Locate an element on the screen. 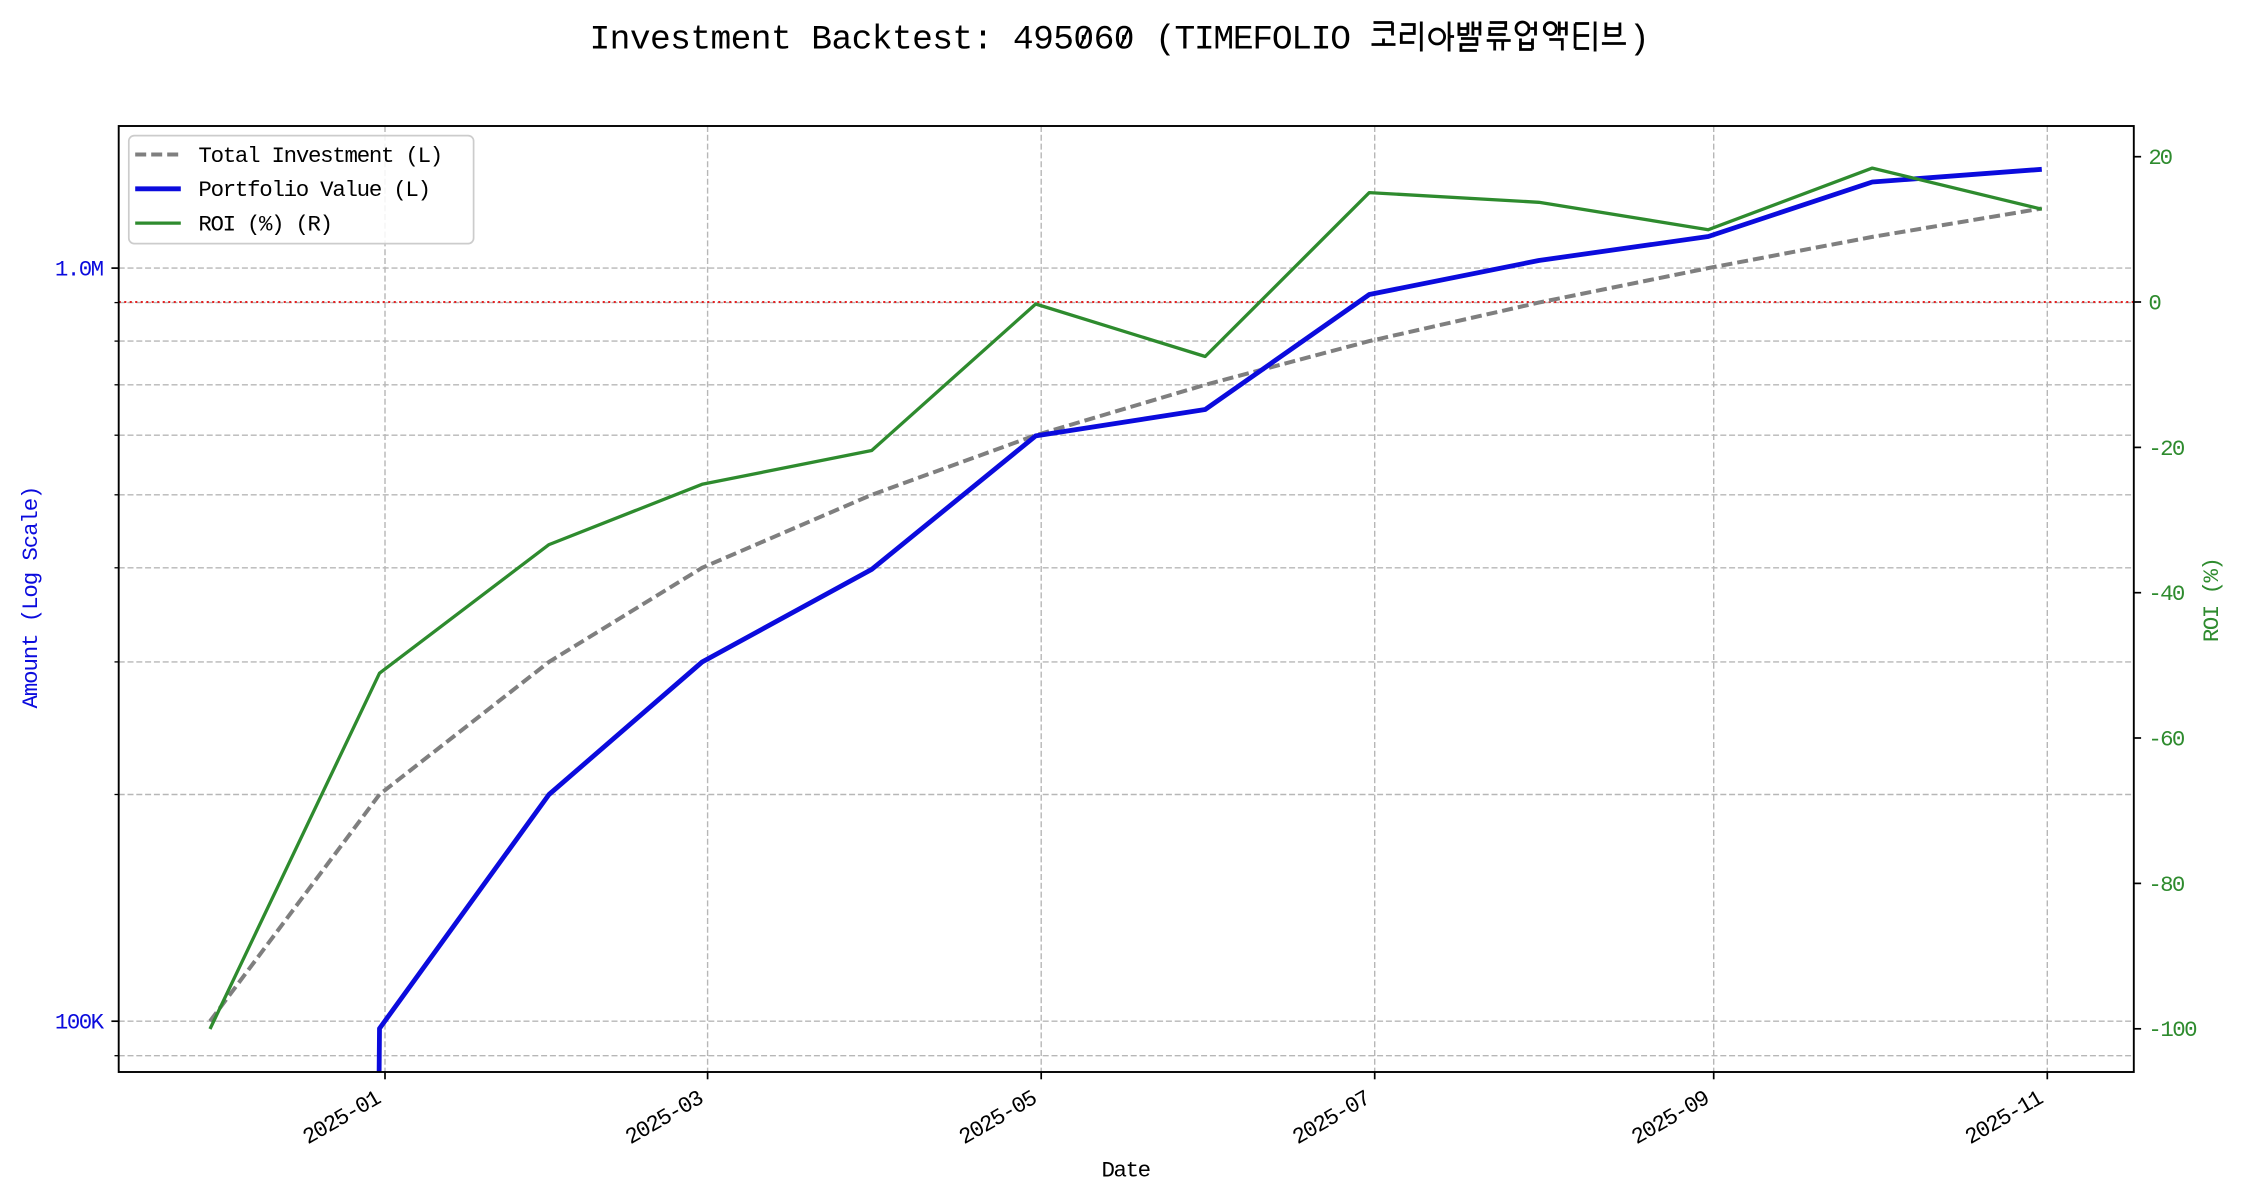  svg-text: 20 is located at coordinates (2160, 158).